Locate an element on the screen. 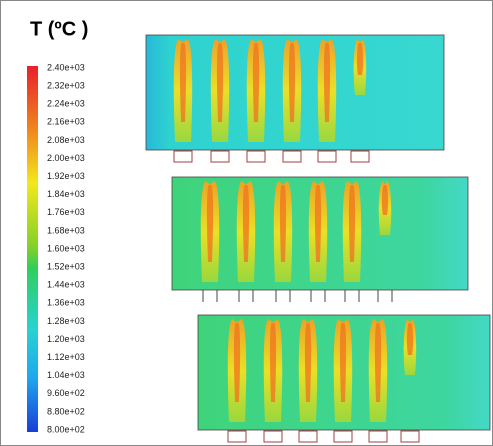 Image resolution: width=493 pixels, height=446 pixels. colorbar-label: 2.40e+03 is located at coordinates (66, 67).